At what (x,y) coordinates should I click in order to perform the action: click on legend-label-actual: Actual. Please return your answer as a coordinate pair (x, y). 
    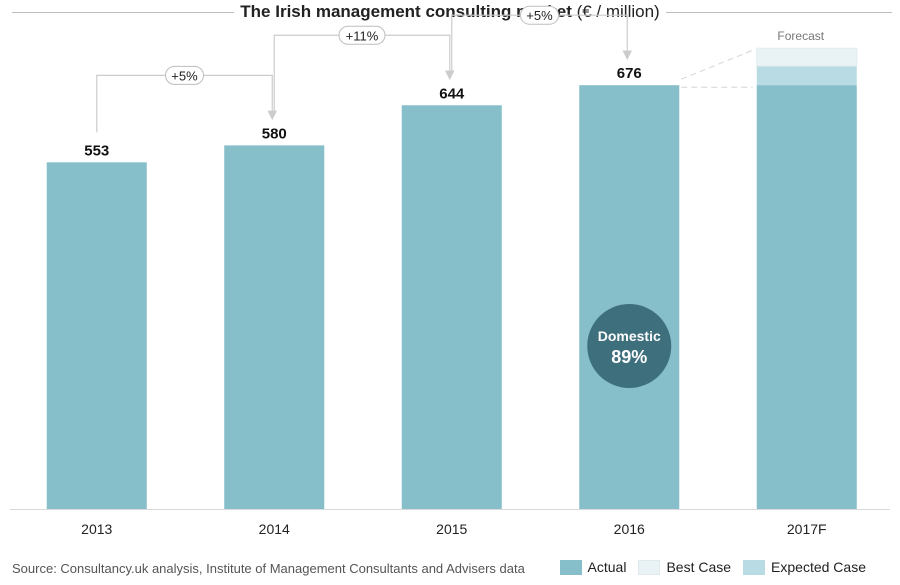
    Looking at the image, I should click on (607, 567).